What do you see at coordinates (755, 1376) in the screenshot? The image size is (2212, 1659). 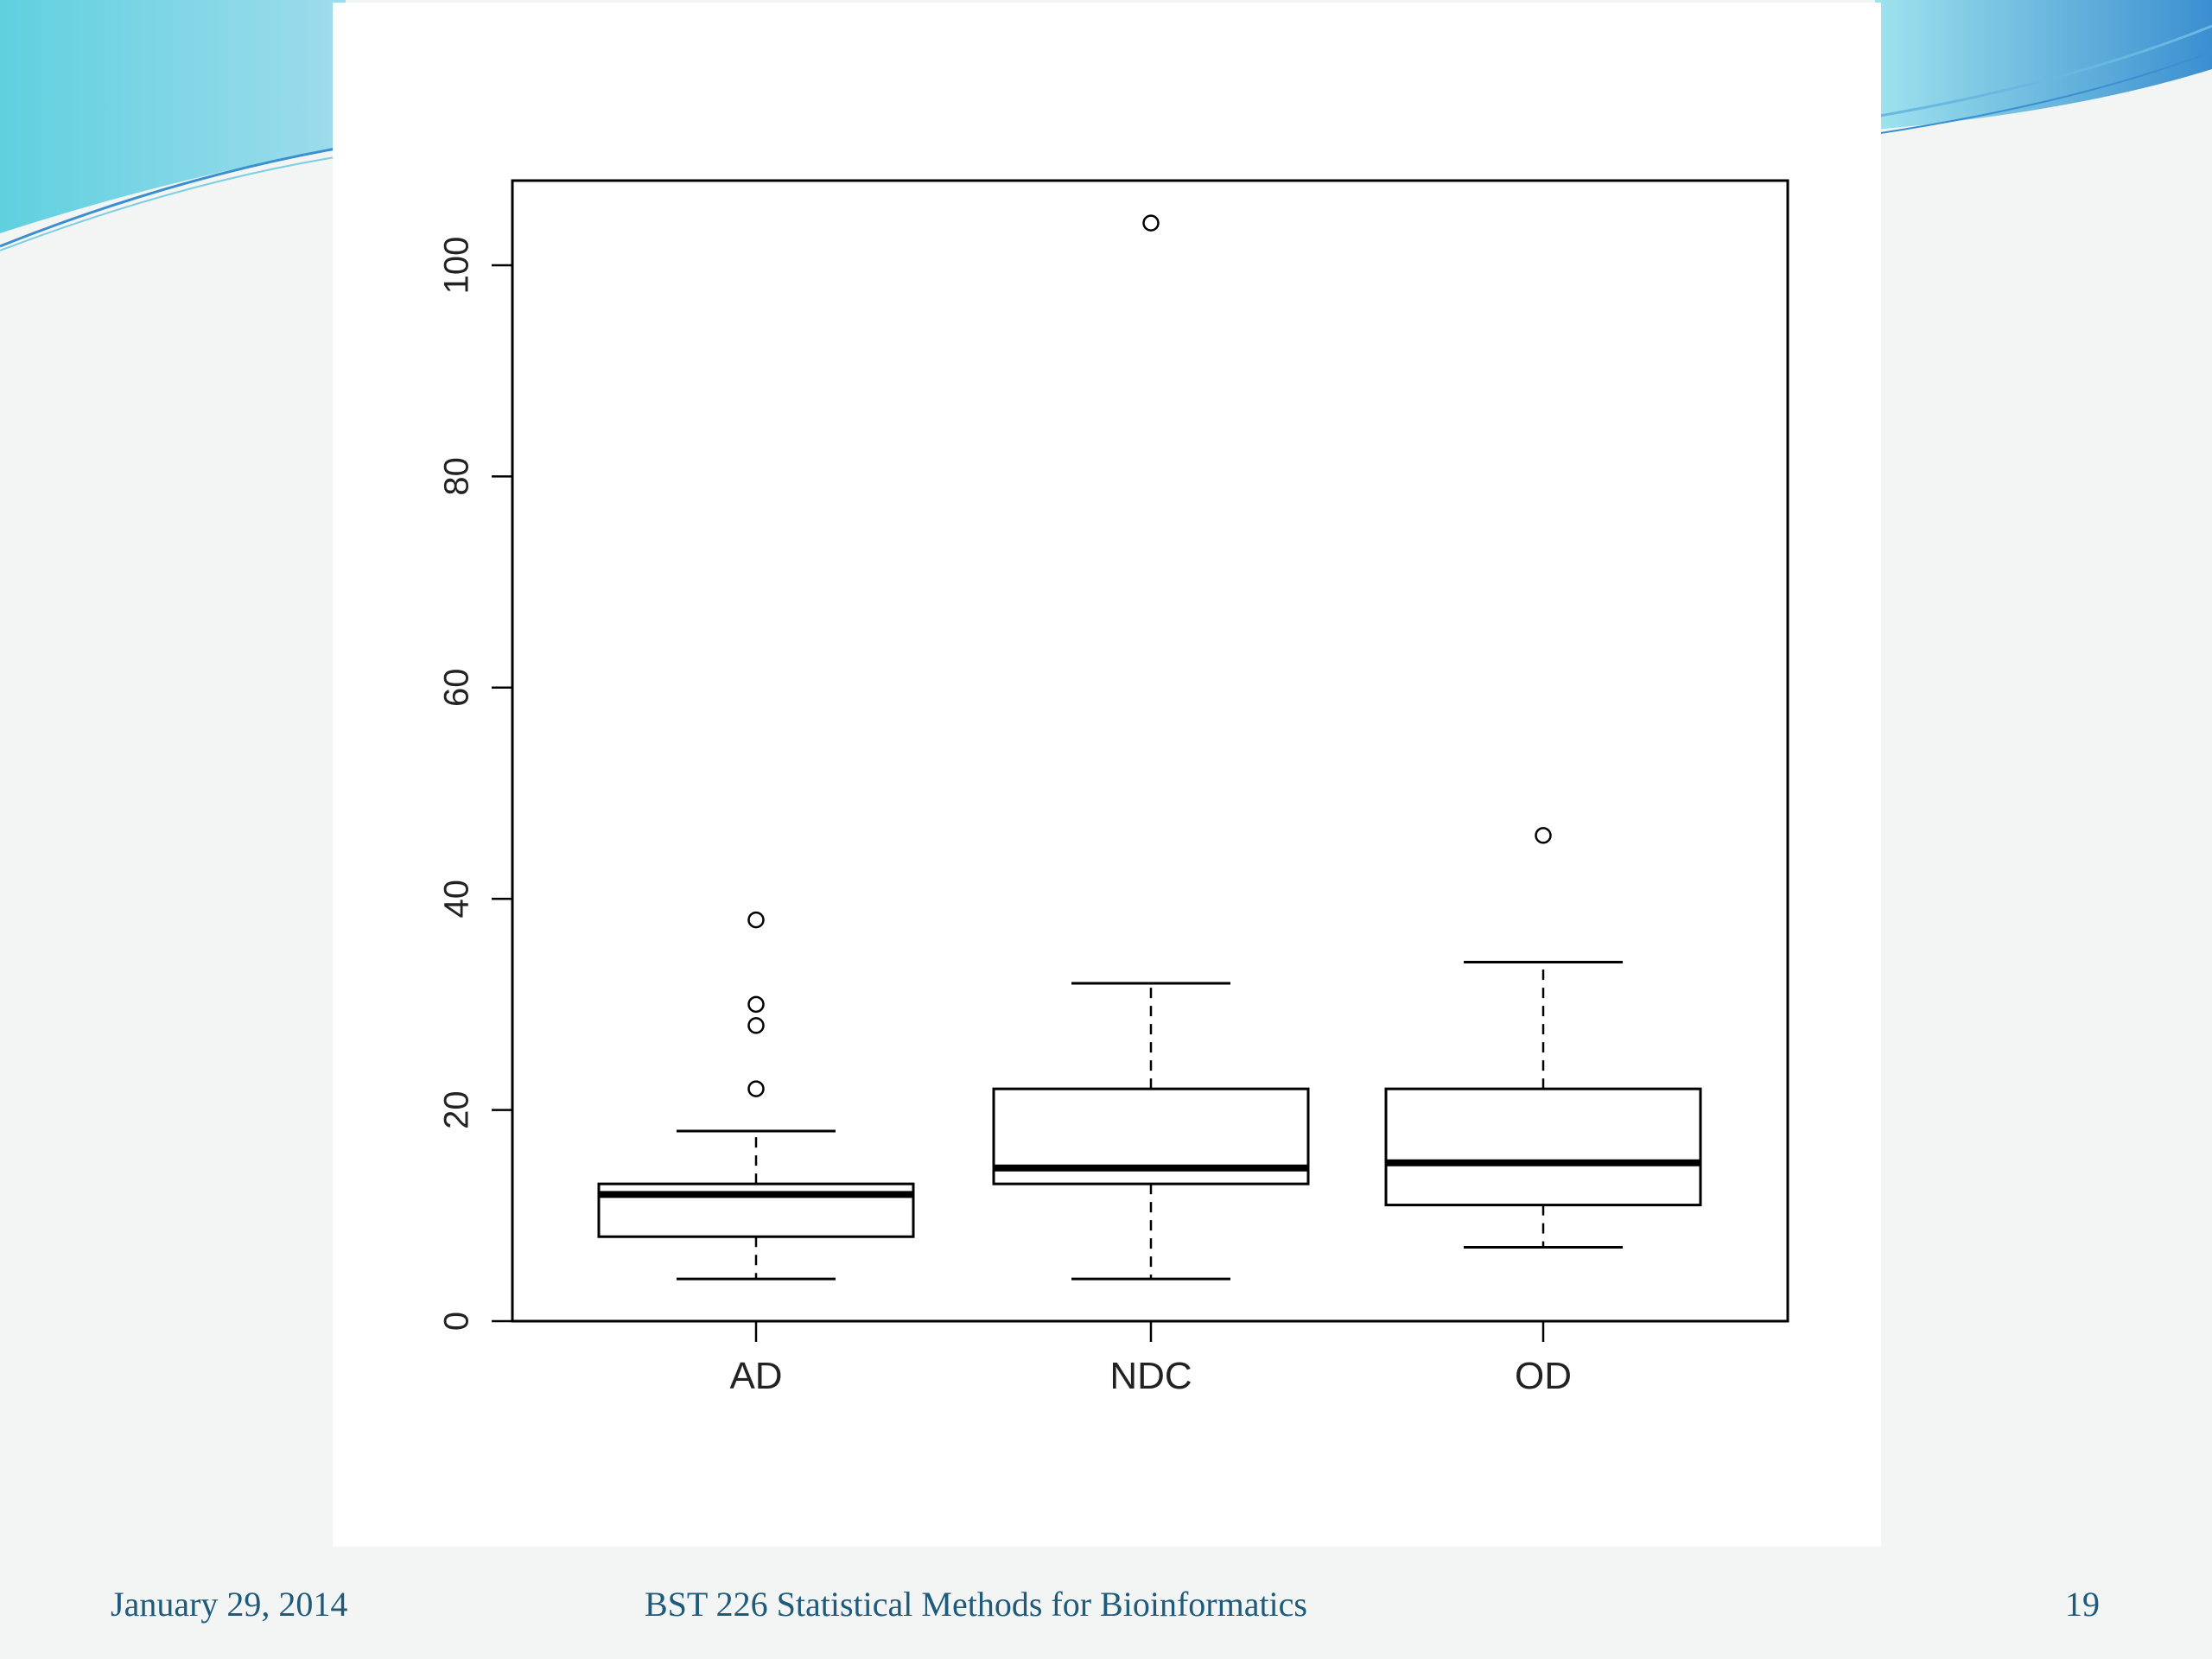 I see `x-tick-label: AD` at bounding box center [755, 1376].